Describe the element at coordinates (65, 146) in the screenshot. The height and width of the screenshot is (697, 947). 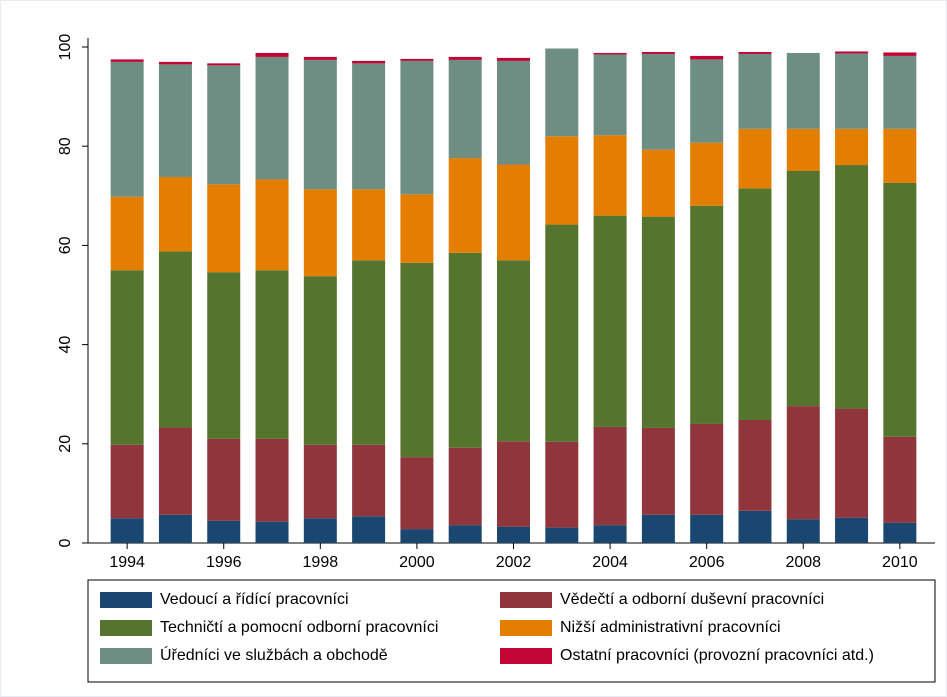
I see `y-tick-label: 80` at that location.